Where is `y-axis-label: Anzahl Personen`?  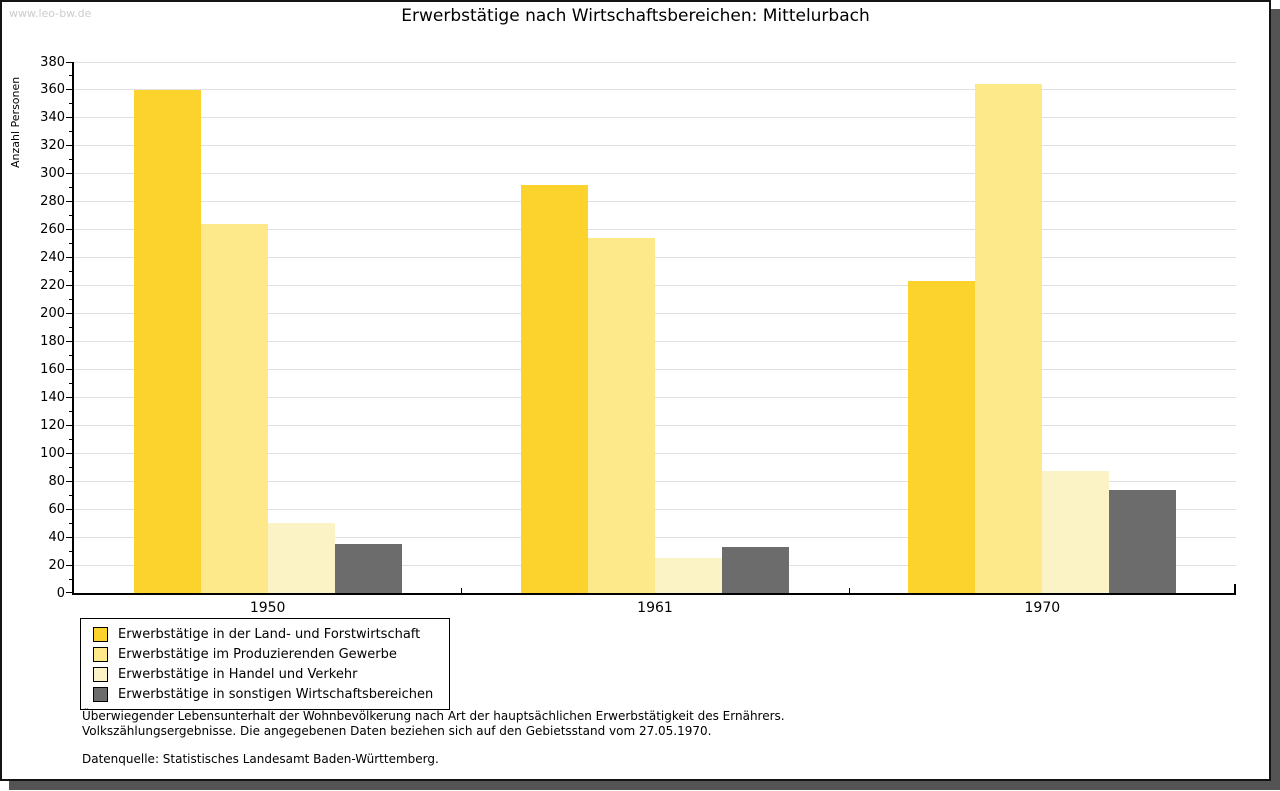
y-axis-label: Anzahl Personen is located at coordinates (15, 122).